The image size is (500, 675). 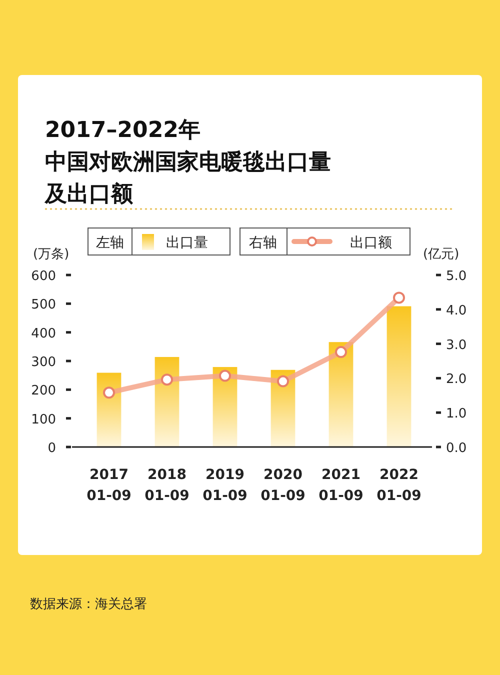 I want to click on text: 右轴, so click(x=263, y=243).